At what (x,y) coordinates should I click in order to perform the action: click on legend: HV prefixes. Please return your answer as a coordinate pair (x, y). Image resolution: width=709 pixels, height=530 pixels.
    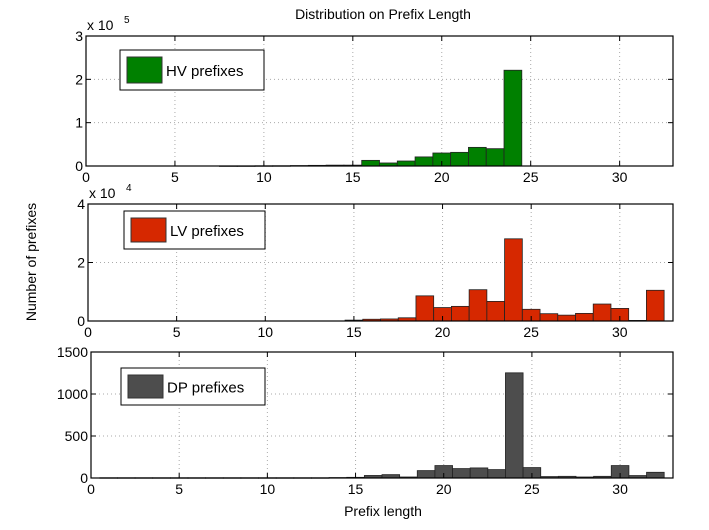
    Looking at the image, I should click on (192, 70).